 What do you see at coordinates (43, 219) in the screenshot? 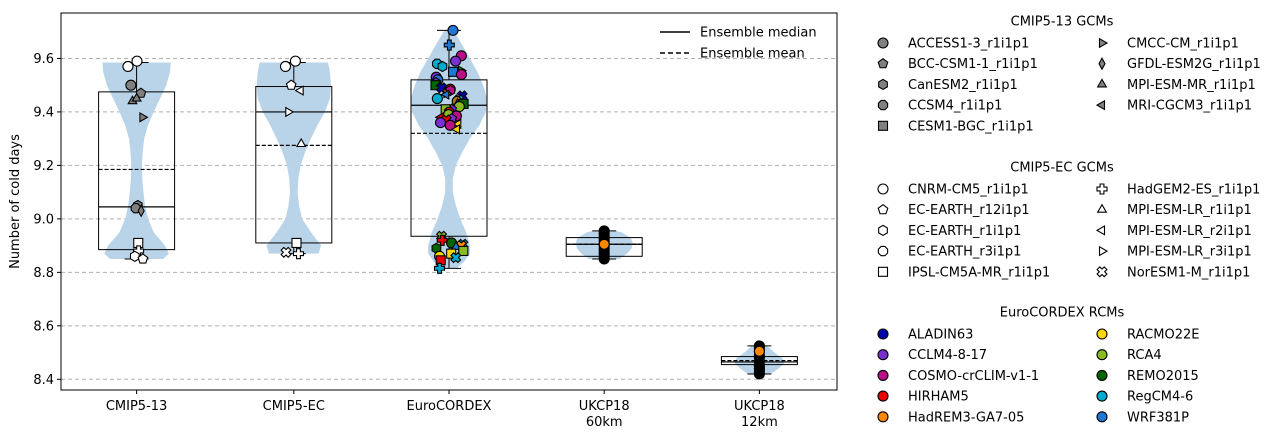
I see `y-tick-label: 9.0` at bounding box center [43, 219].